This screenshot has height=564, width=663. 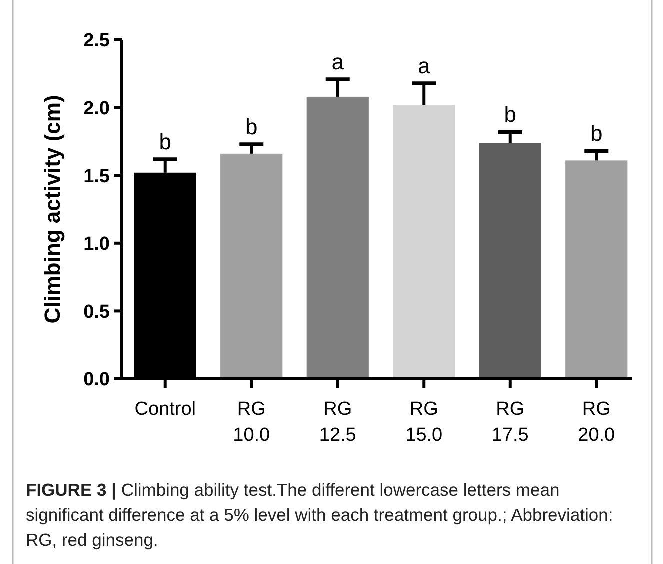 I want to click on x-tick-label: RG 20.0, so click(x=597, y=422).